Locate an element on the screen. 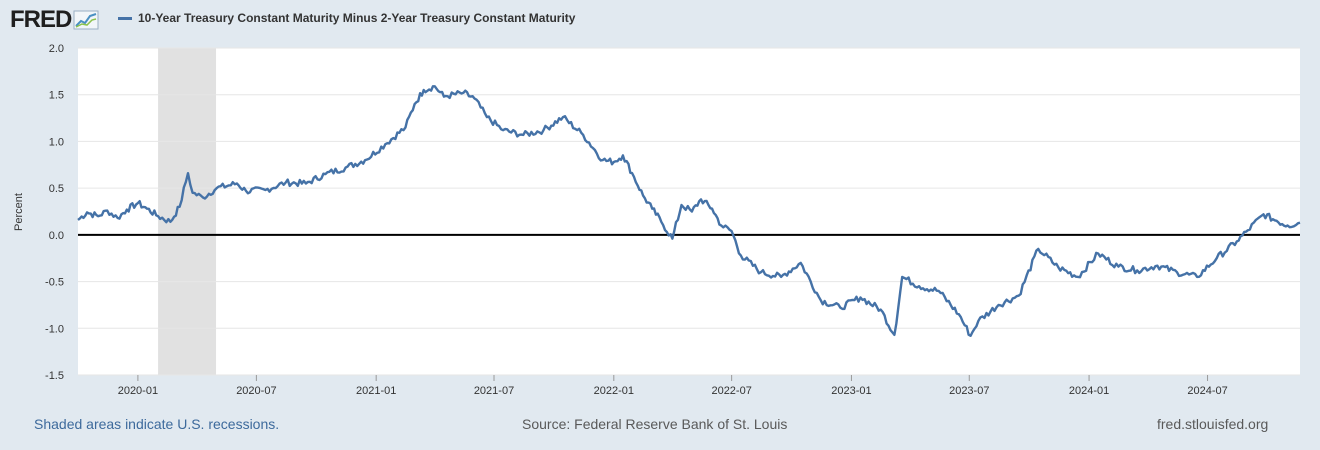 The image size is (1320, 450). y-axis-title: Percent is located at coordinates (19, 212).